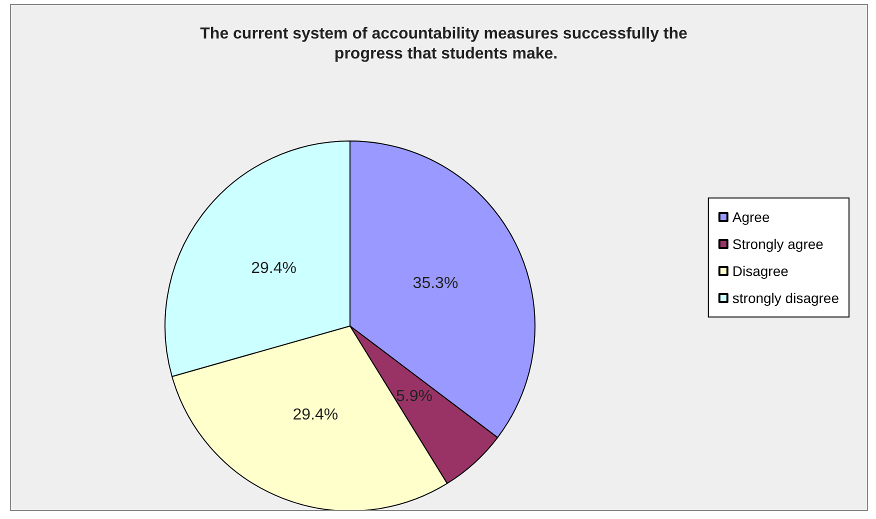  Describe the element at coordinates (760, 271) in the screenshot. I see `legend-label: Disagree` at that location.